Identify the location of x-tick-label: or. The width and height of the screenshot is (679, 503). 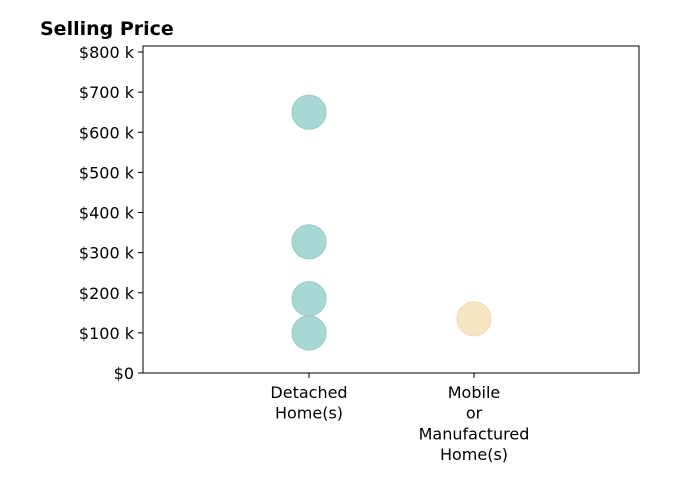
(474, 413).